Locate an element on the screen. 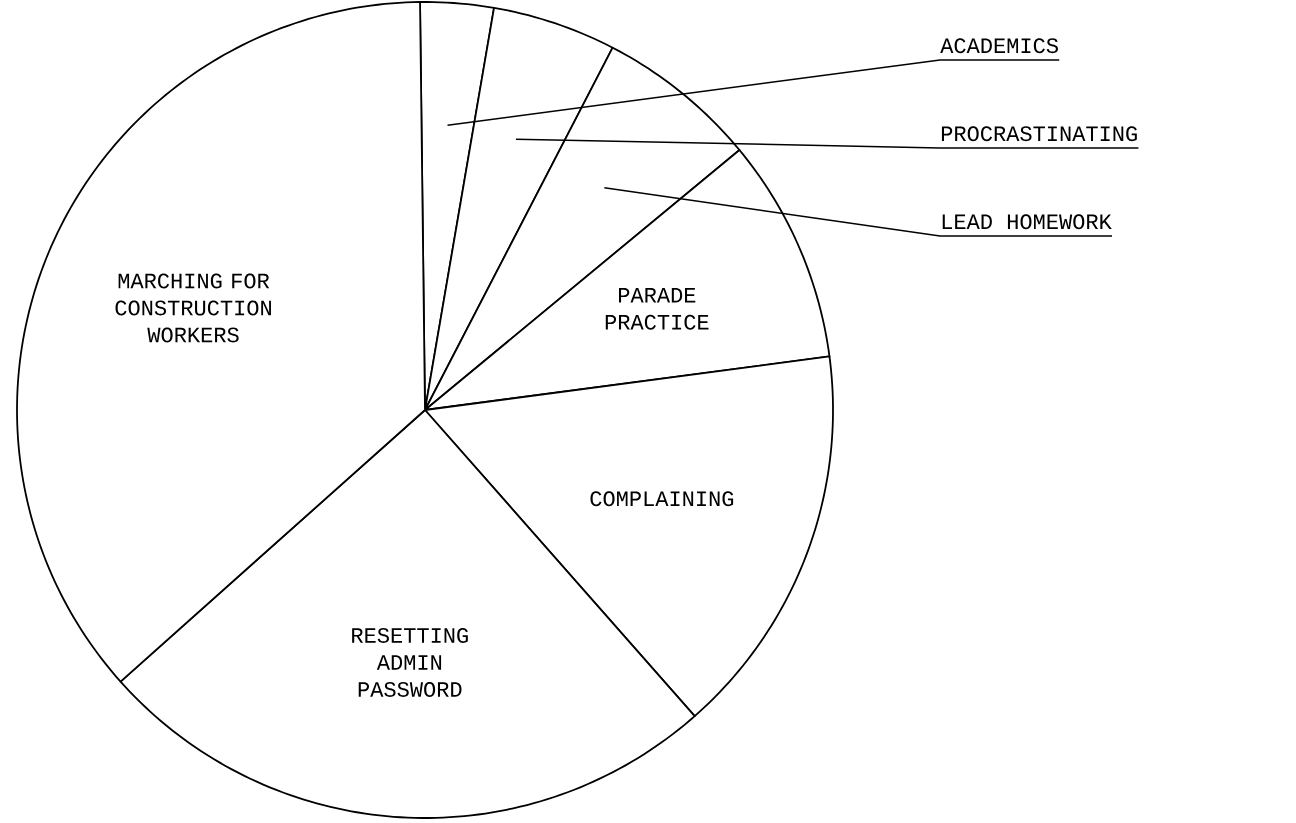 The height and width of the screenshot is (823, 1296). slice-label: RESETTING ADMIN PASSWORD is located at coordinates (410, 662).